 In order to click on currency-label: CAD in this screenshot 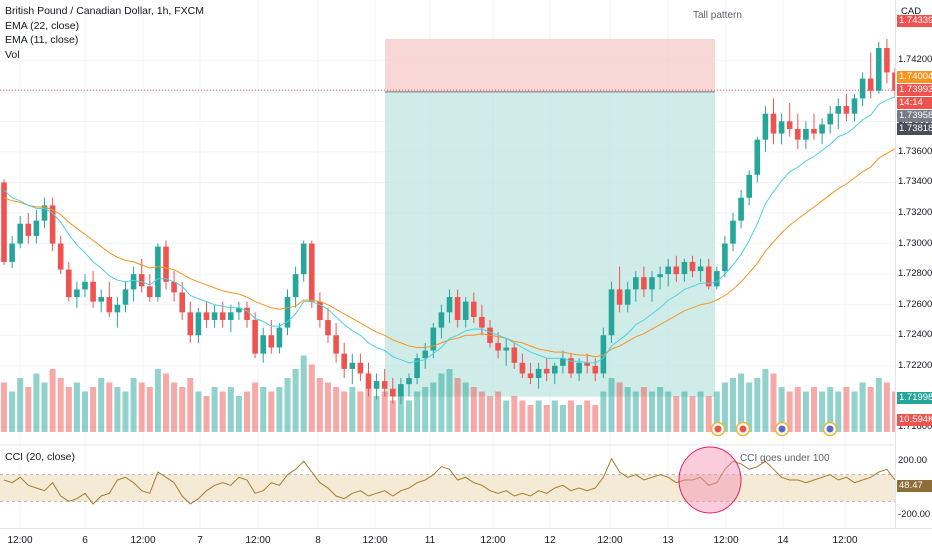, I will do `click(911, 11)`.